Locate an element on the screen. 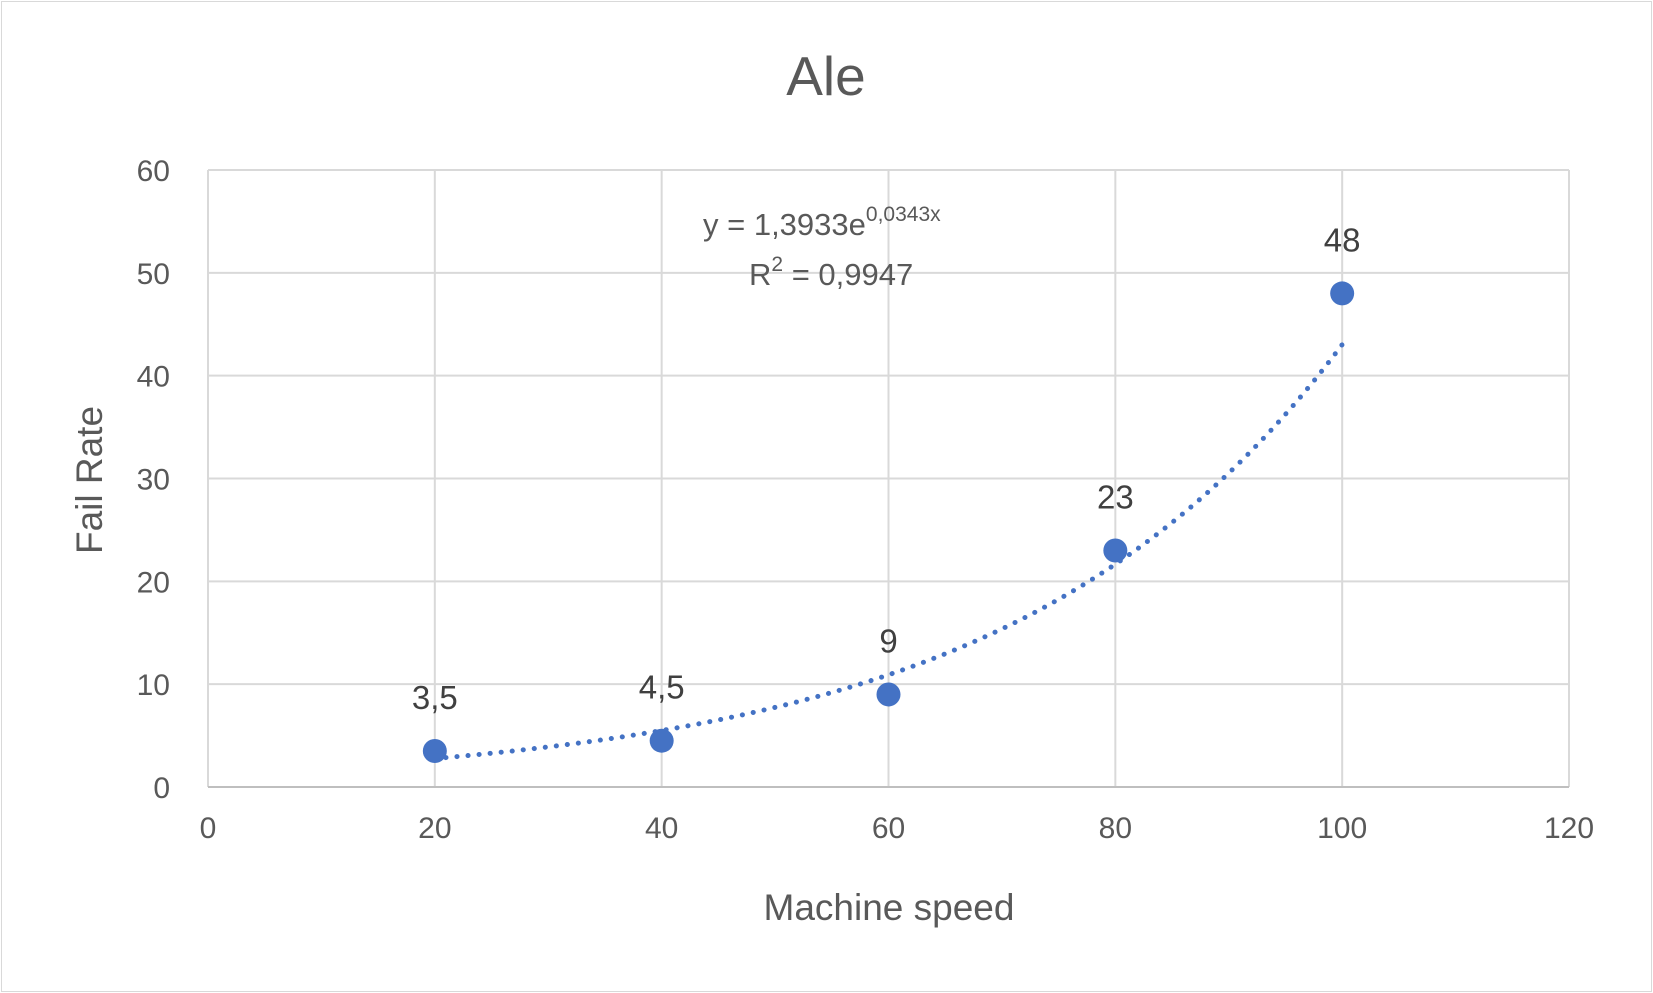 Image resolution: width=1653 pixels, height=993 pixels. x-tick-label: 60 is located at coordinates (888, 828).